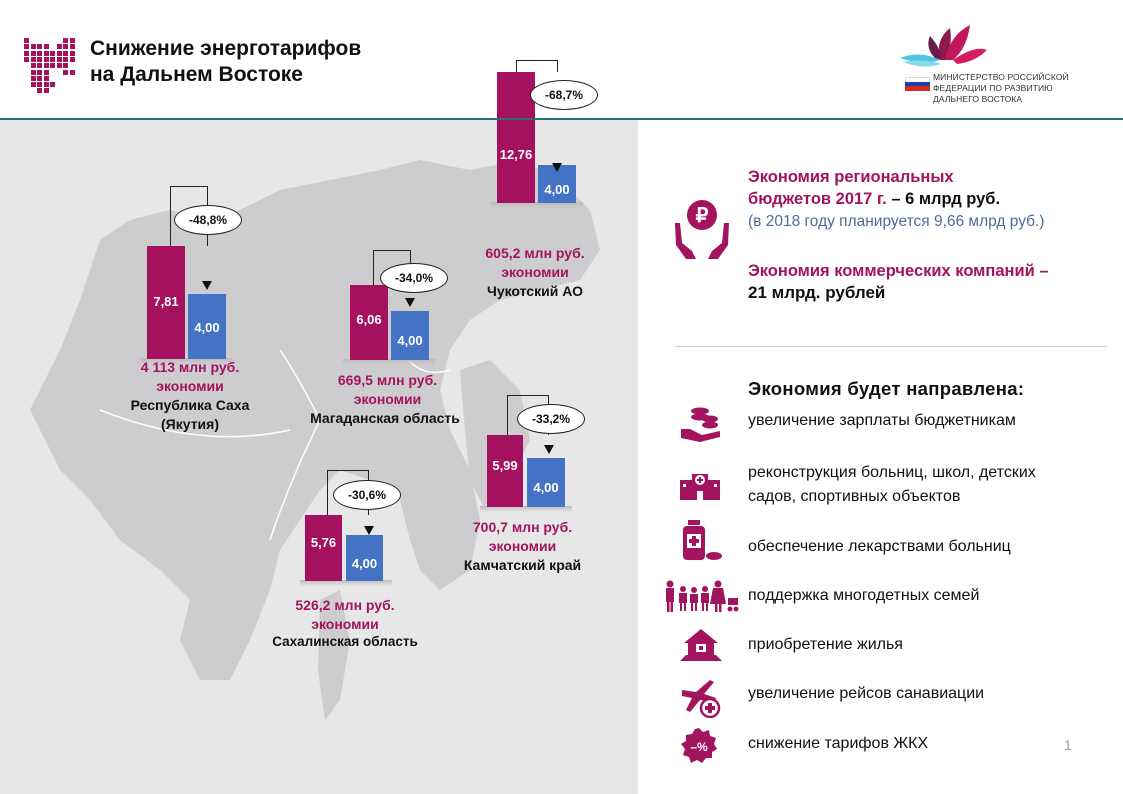 The width and height of the screenshot is (1123, 794). I want to click on title-line-2: на Дальнем Востоке, so click(196, 74).